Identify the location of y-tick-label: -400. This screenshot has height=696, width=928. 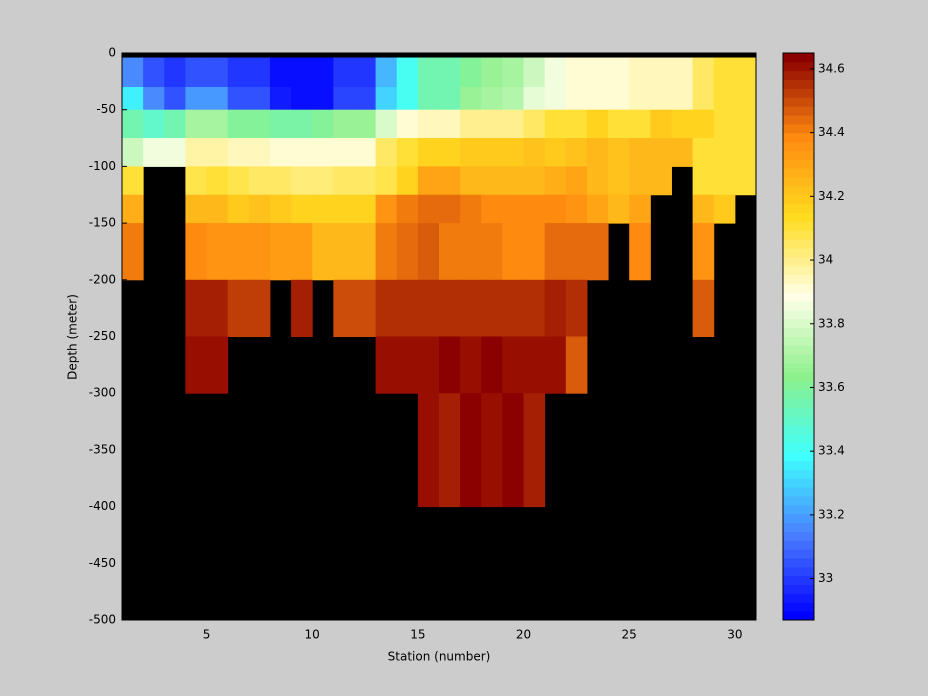
(102, 506).